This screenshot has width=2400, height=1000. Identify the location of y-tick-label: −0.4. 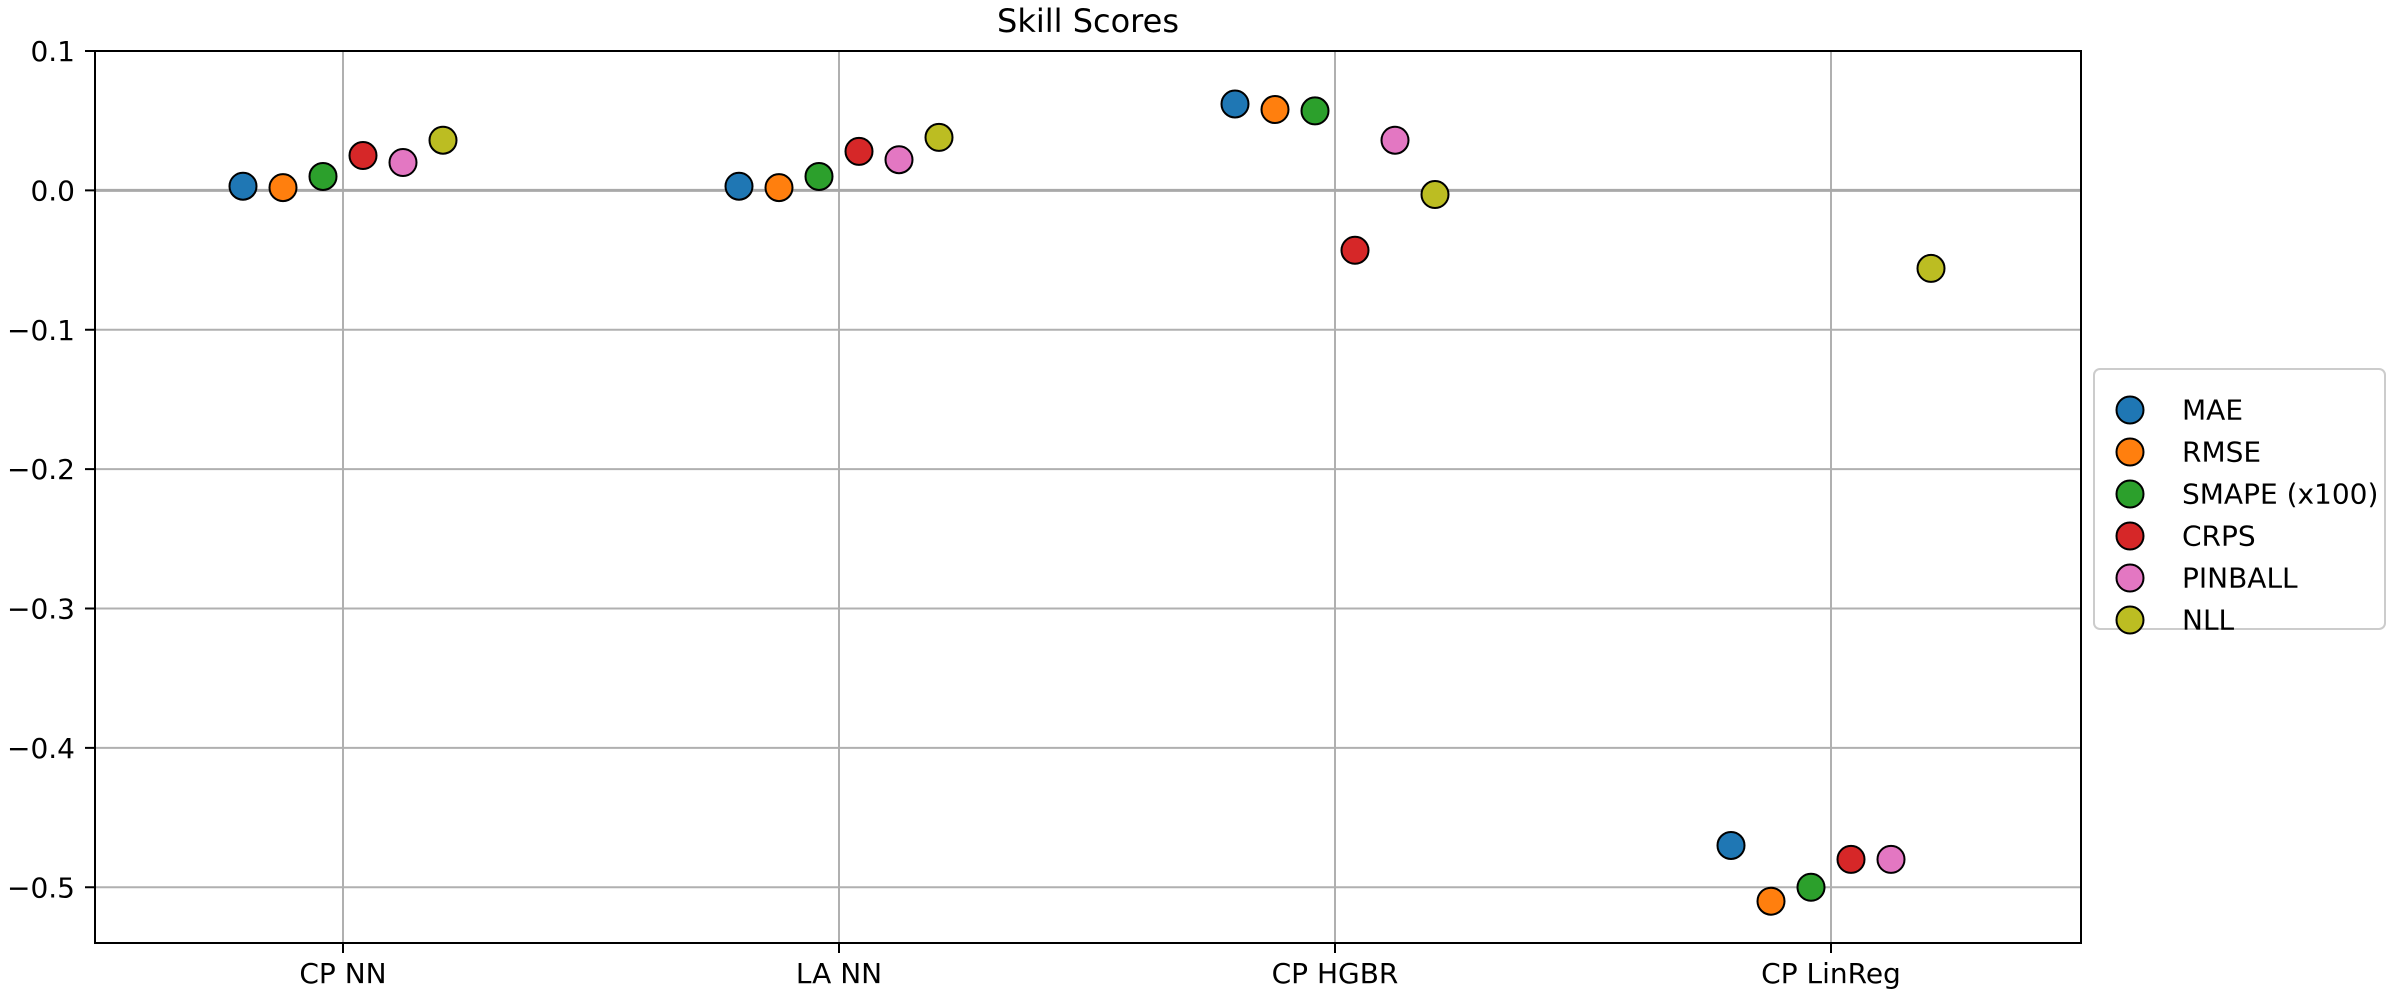
(41, 748).